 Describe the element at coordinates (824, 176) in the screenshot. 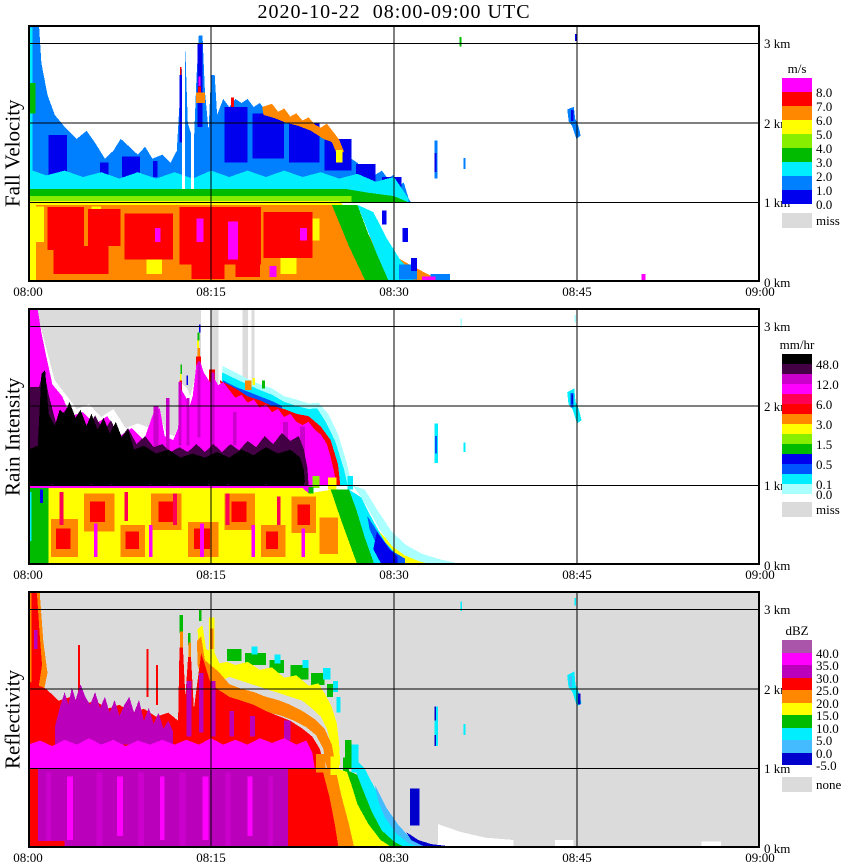

I see `colorbar-value-label: 2.0` at that location.